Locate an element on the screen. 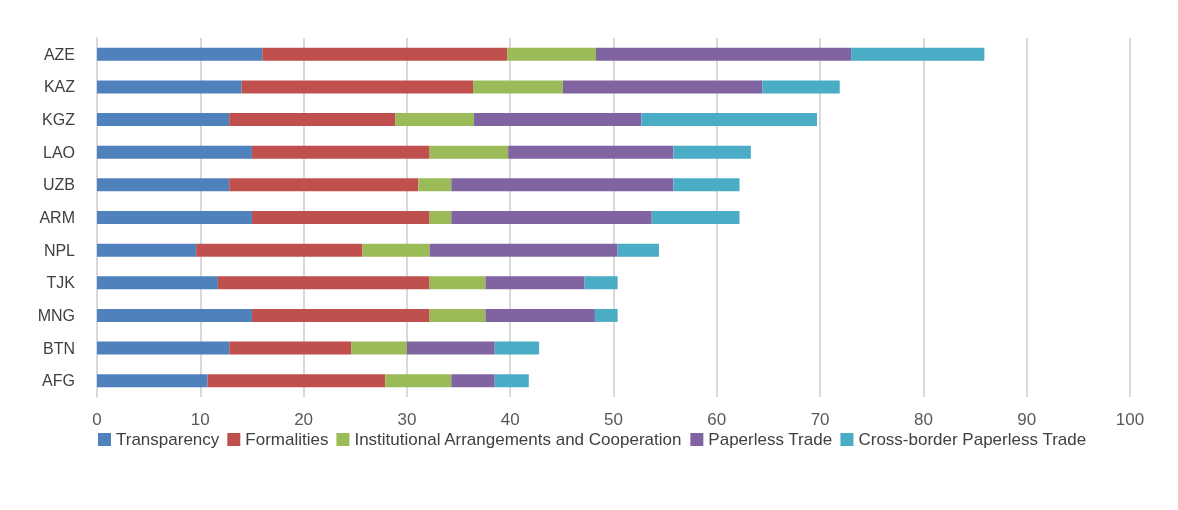 Image resolution: width=1178 pixels, height=510 pixels. x-tick-label: 40 is located at coordinates (510, 419).